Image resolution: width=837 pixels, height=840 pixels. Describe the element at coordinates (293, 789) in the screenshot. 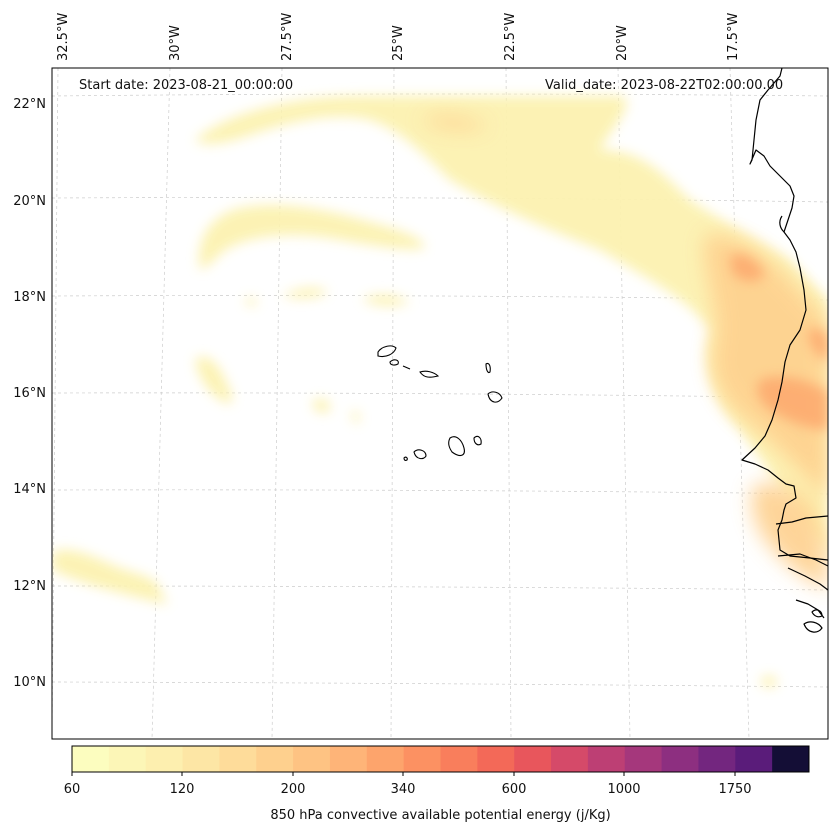

I see `colorbar-tick-200: 200` at that location.